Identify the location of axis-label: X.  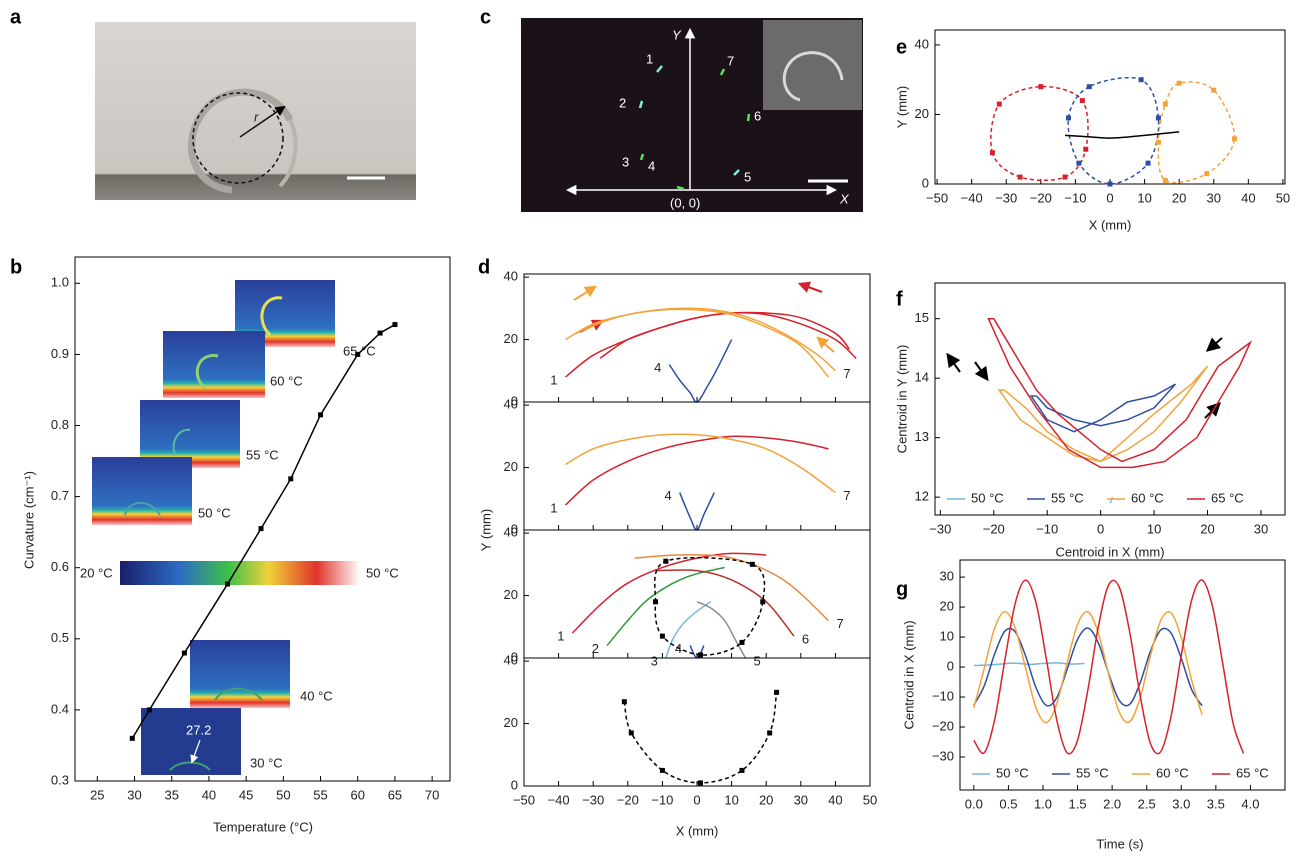
(844, 198).